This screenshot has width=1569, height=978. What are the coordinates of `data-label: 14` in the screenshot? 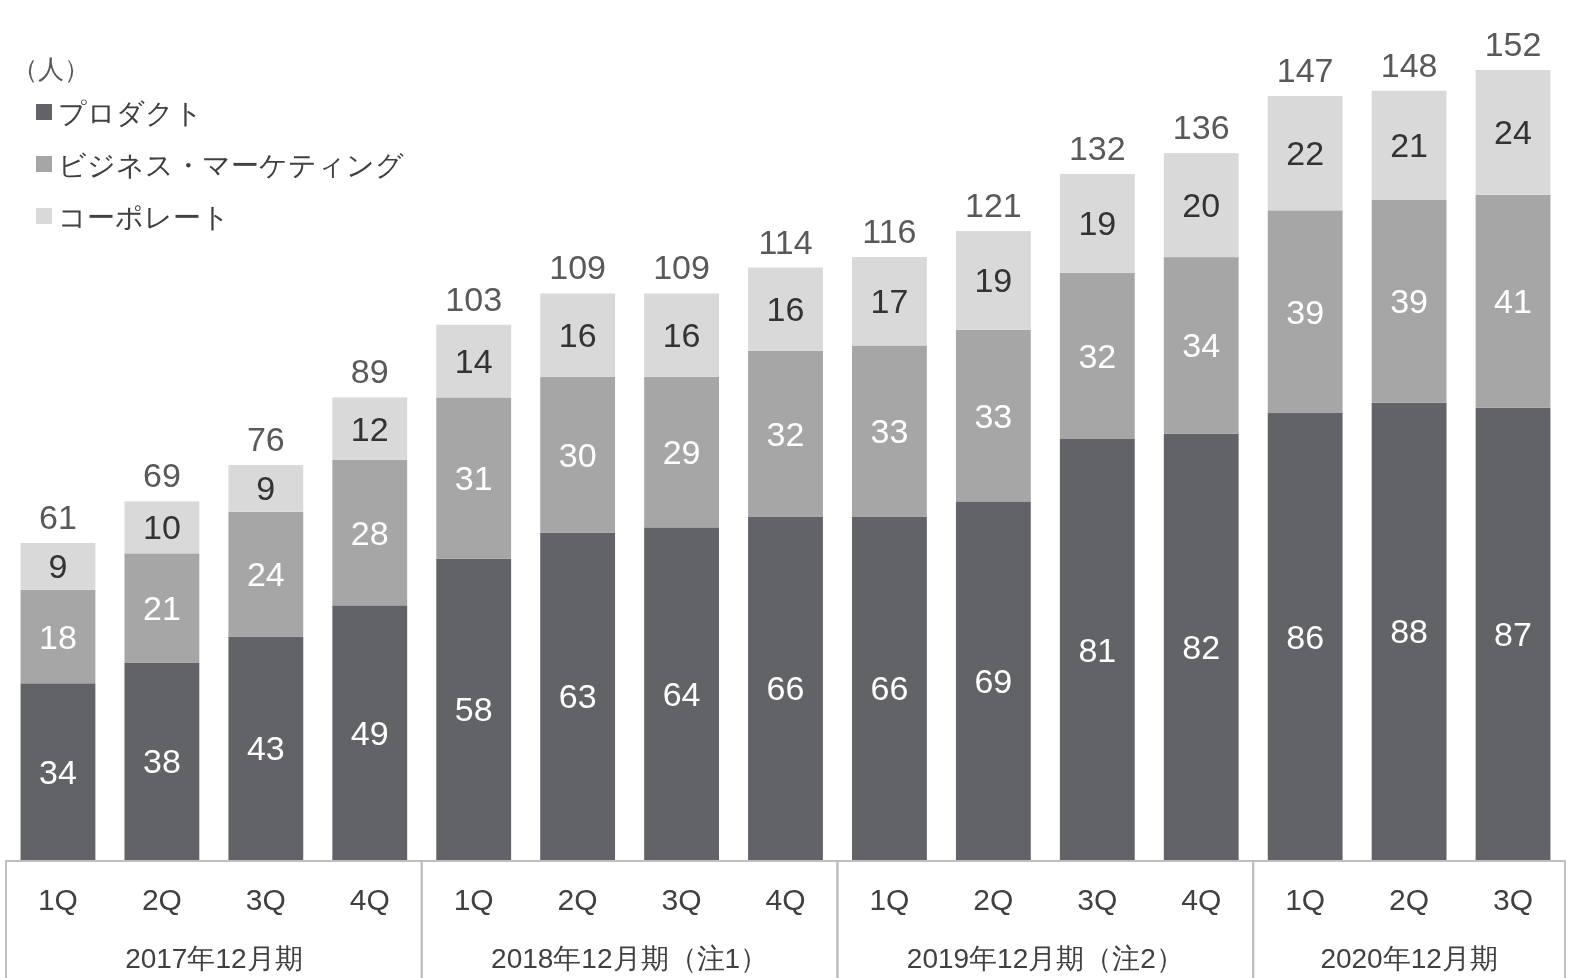 It's located at (473, 361).